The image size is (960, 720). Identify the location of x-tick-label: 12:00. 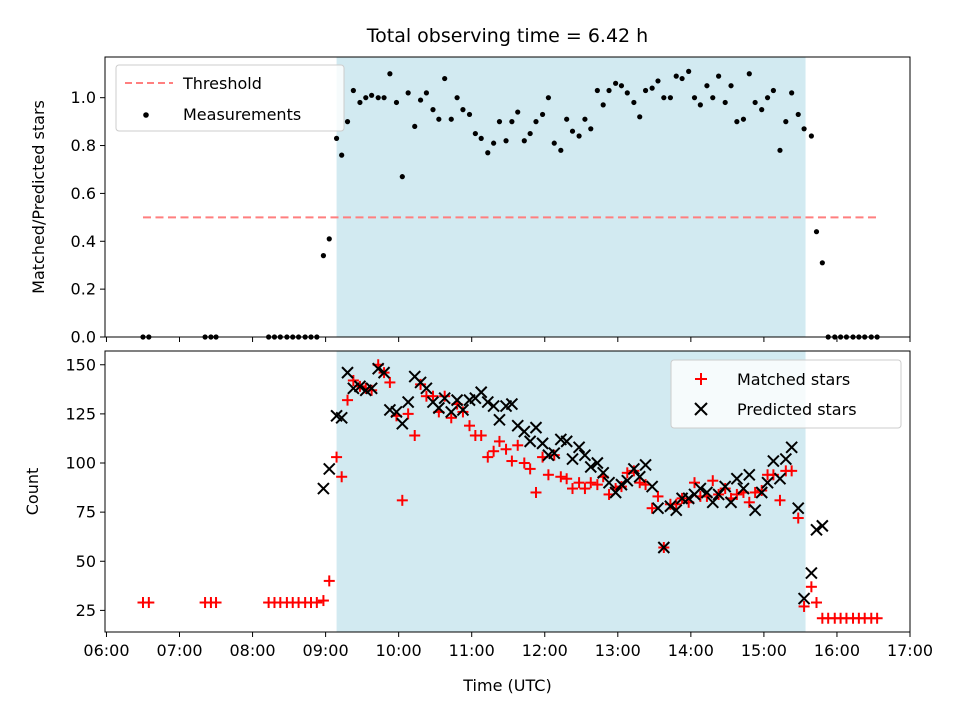
(545, 650).